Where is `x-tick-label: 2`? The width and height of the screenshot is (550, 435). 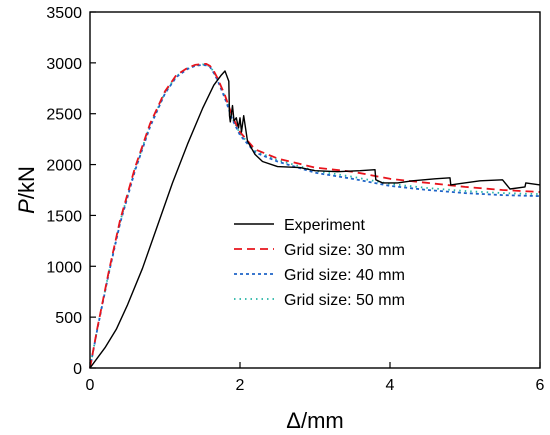 x-tick-label: 2 is located at coordinates (240, 385).